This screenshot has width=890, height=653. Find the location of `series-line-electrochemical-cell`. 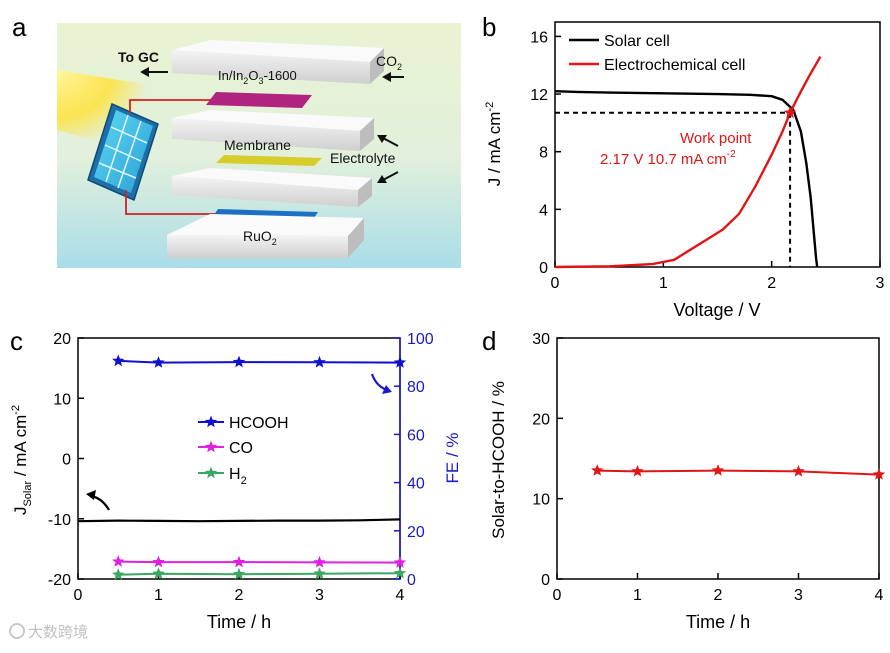

series-line-electrochemical-cell is located at coordinates (688, 162).